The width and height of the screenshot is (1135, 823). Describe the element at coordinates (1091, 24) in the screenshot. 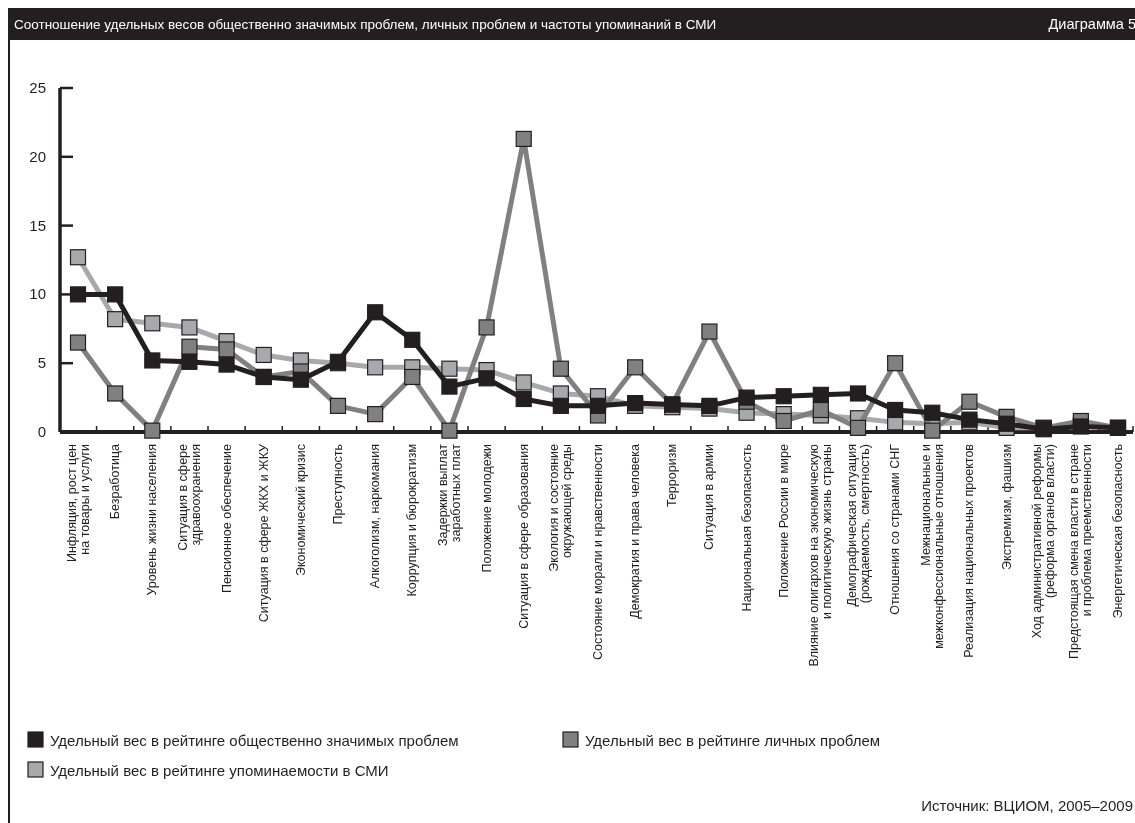

I see `chart-subtitle: Диаграмма 5` at that location.